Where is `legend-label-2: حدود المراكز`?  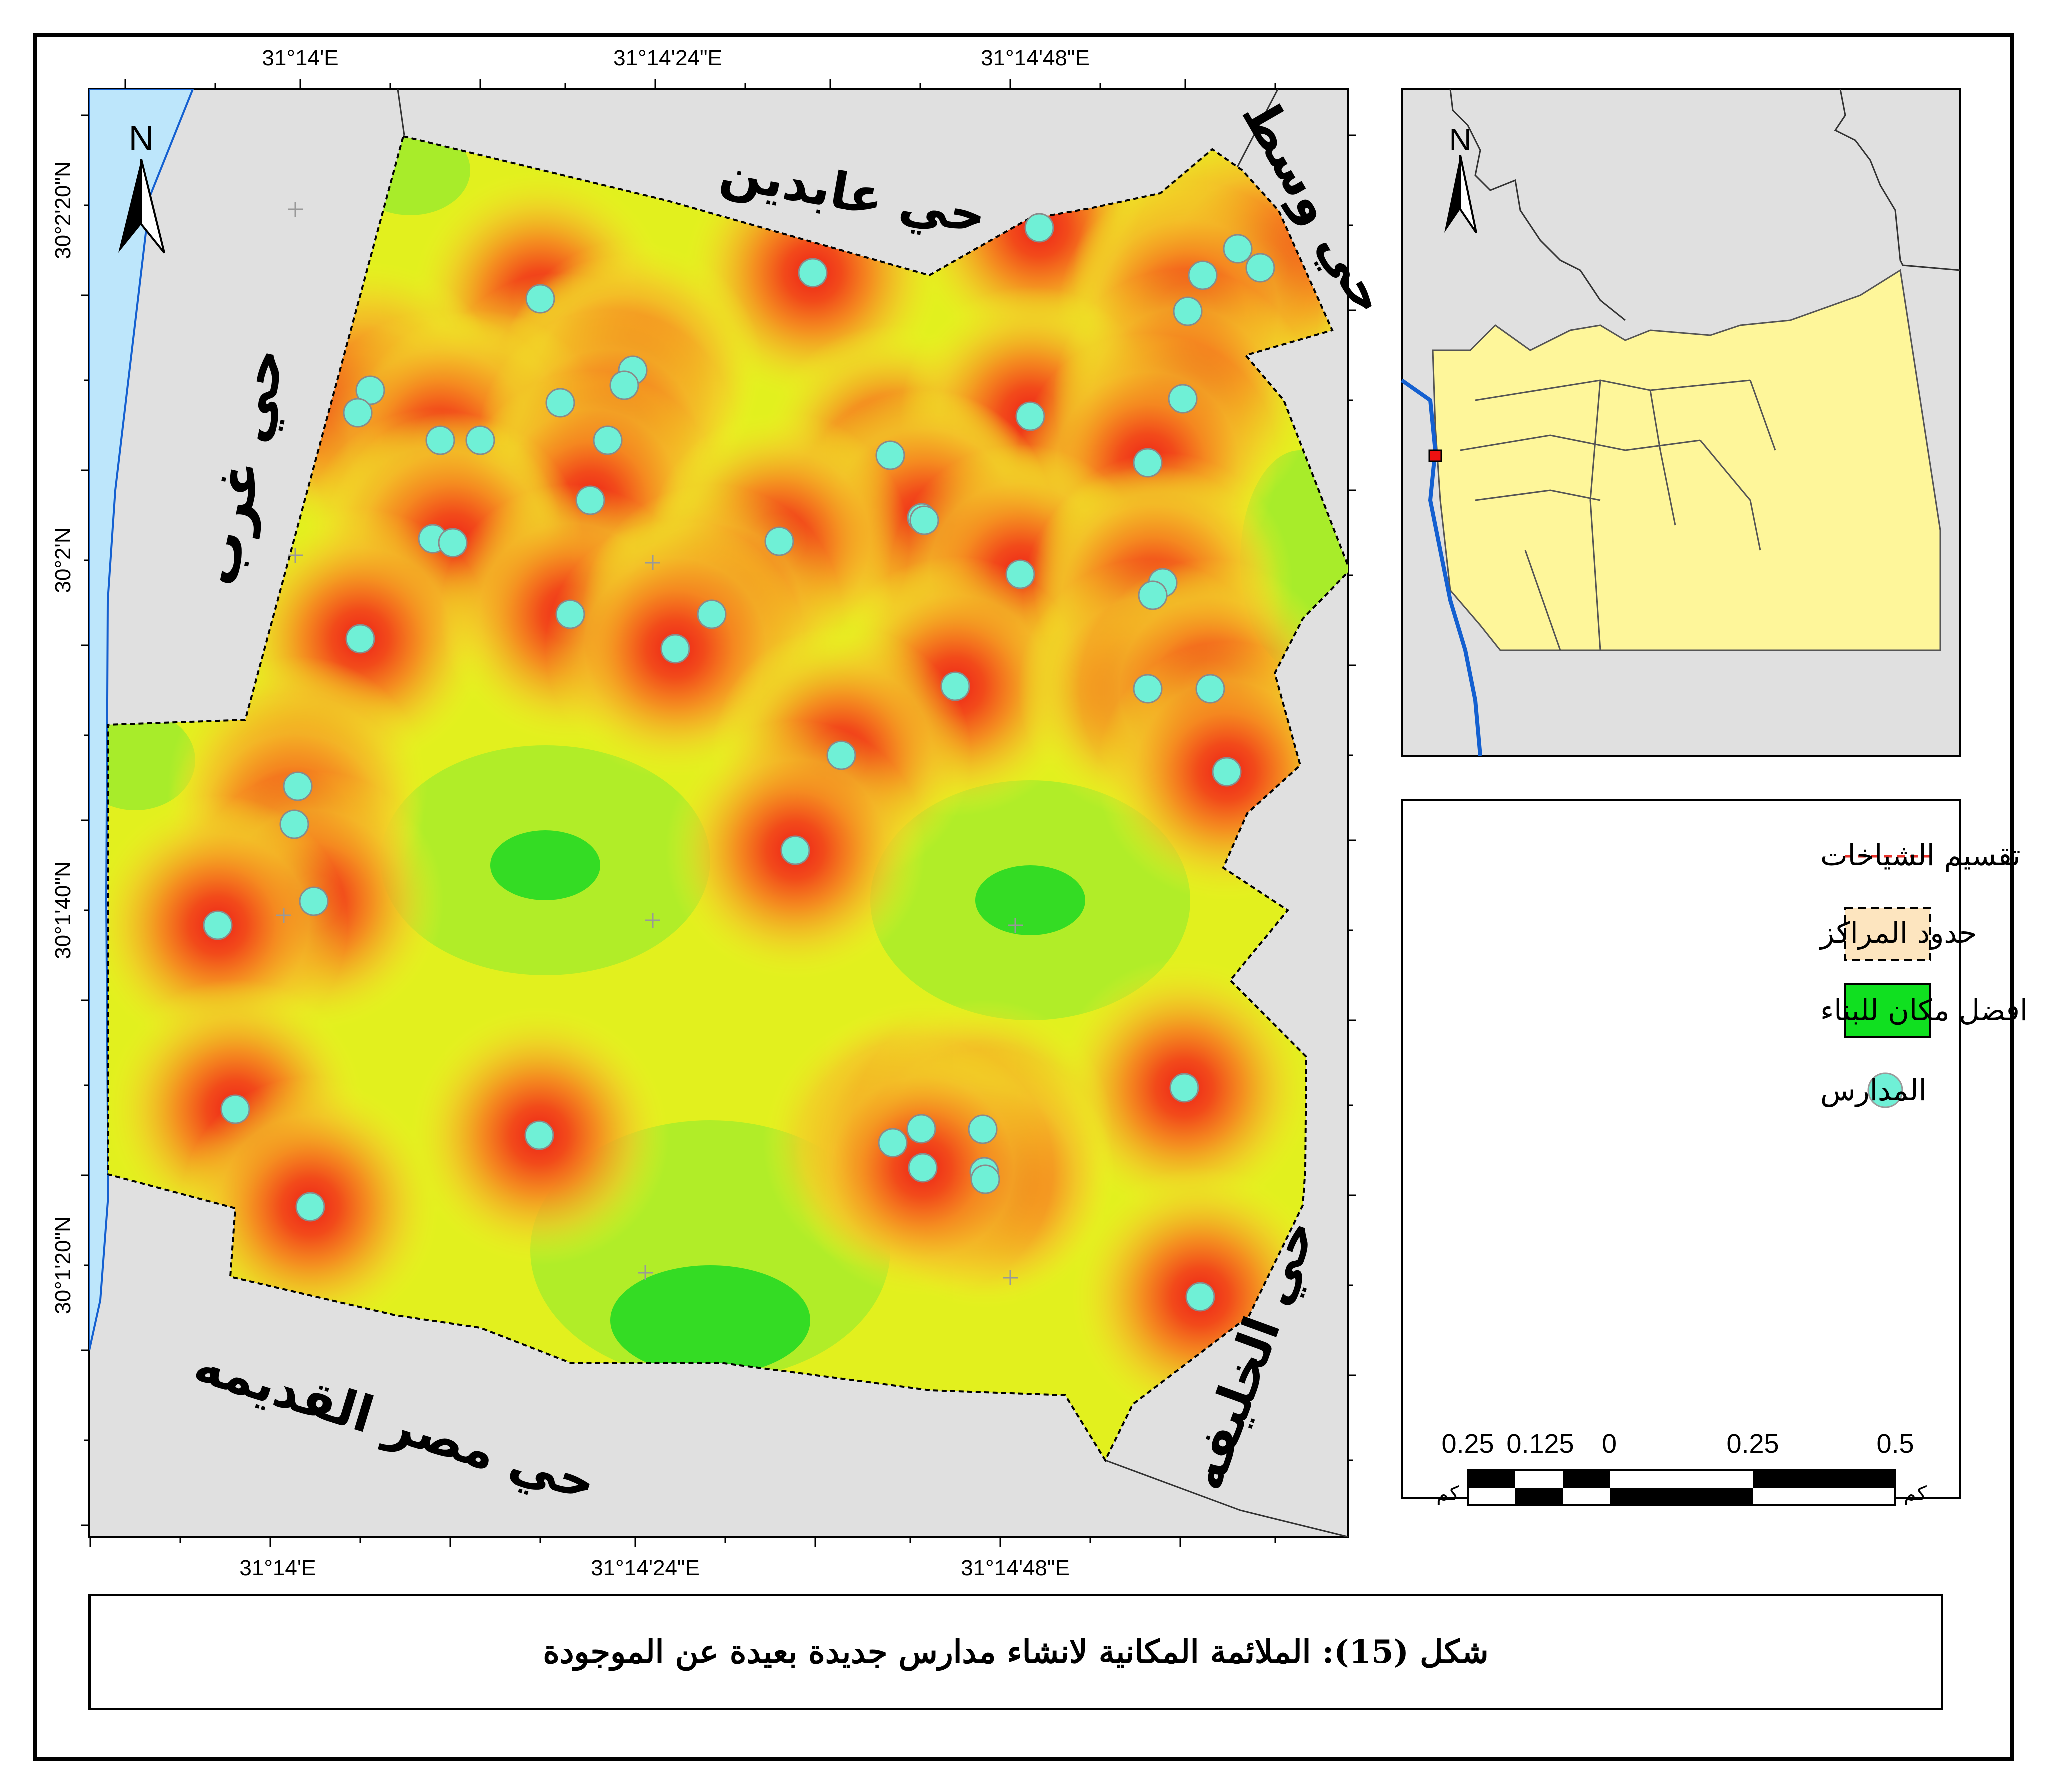 legend-label-2: حدود المراكز is located at coordinates (1898, 933).